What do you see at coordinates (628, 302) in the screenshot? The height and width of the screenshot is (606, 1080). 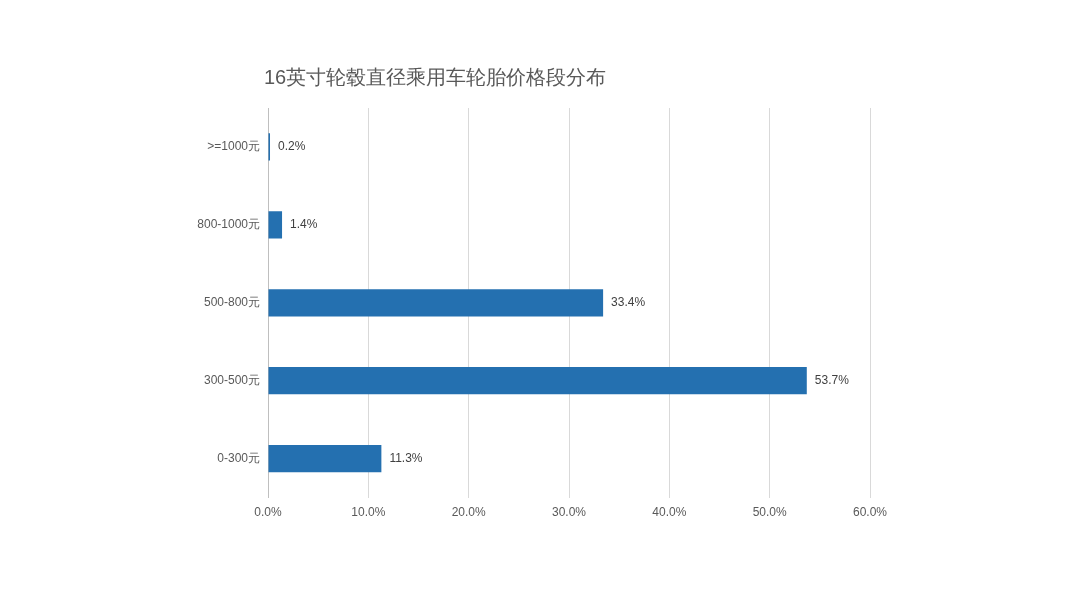 I see `data-label: 33.4%` at bounding box center [628, 302].